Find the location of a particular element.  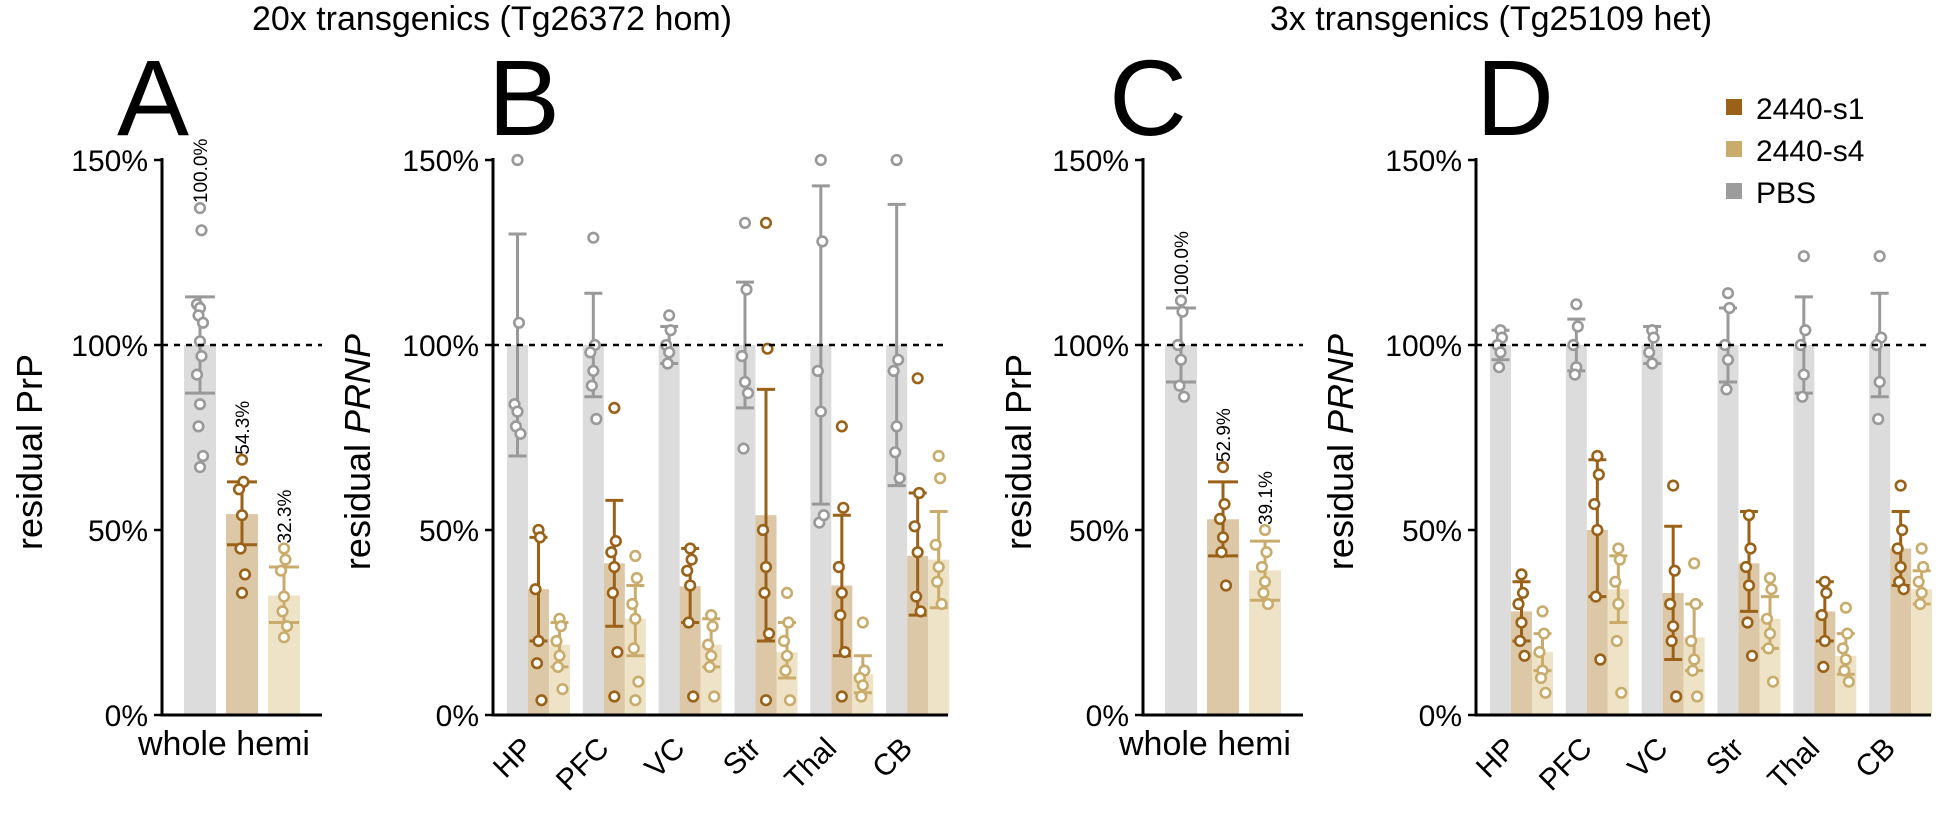

bar-2440-s1 is located at coordinates (1749, 639).